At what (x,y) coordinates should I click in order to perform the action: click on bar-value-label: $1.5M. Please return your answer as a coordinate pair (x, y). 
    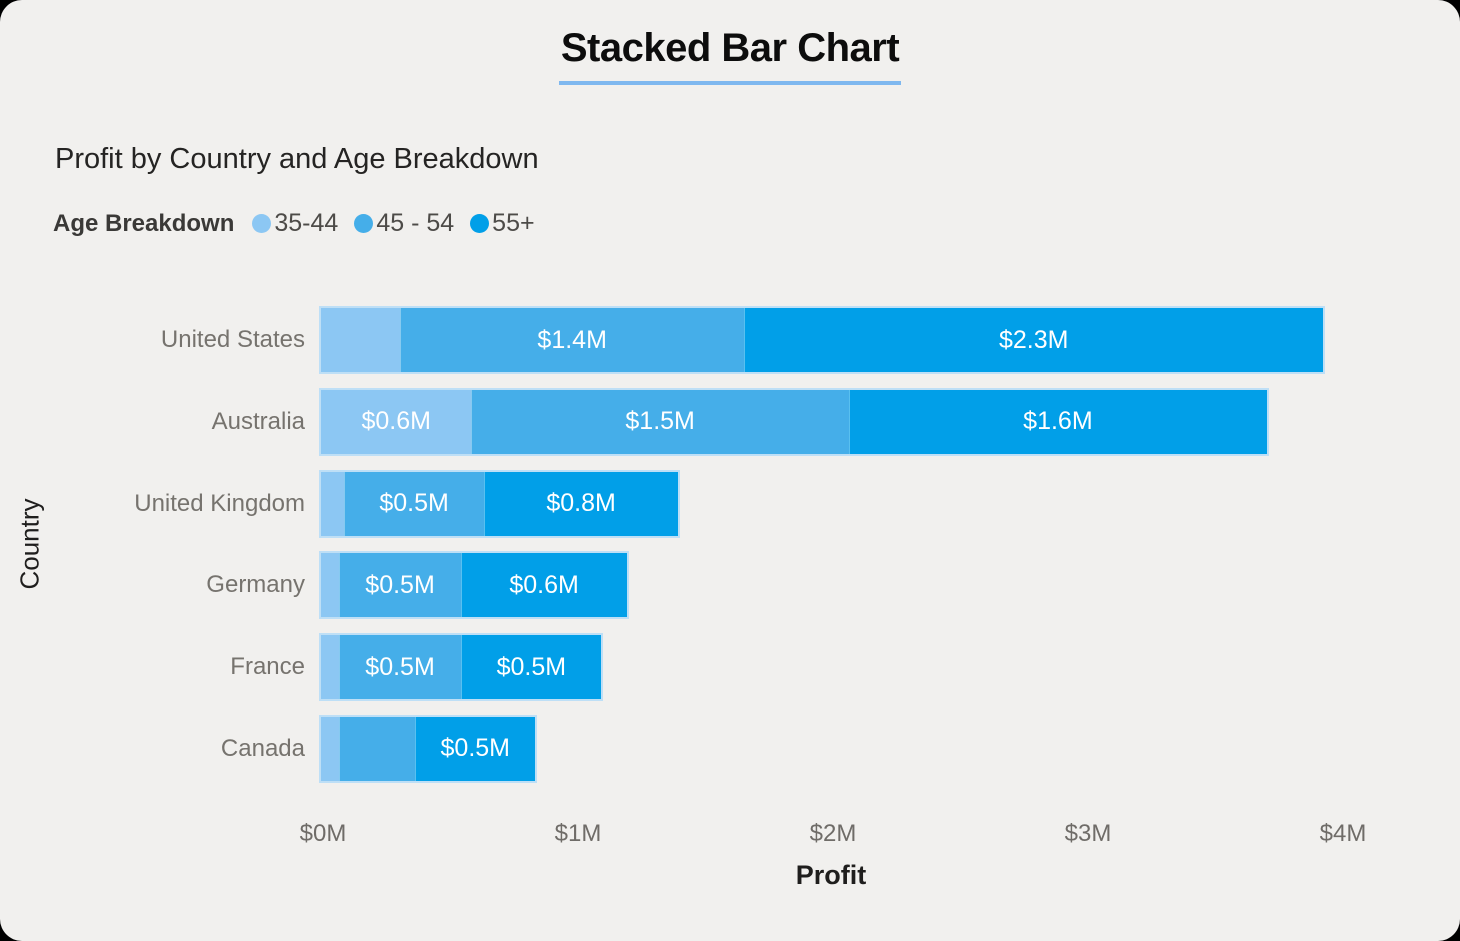
    Looking at the image, I should click on (660, 421).